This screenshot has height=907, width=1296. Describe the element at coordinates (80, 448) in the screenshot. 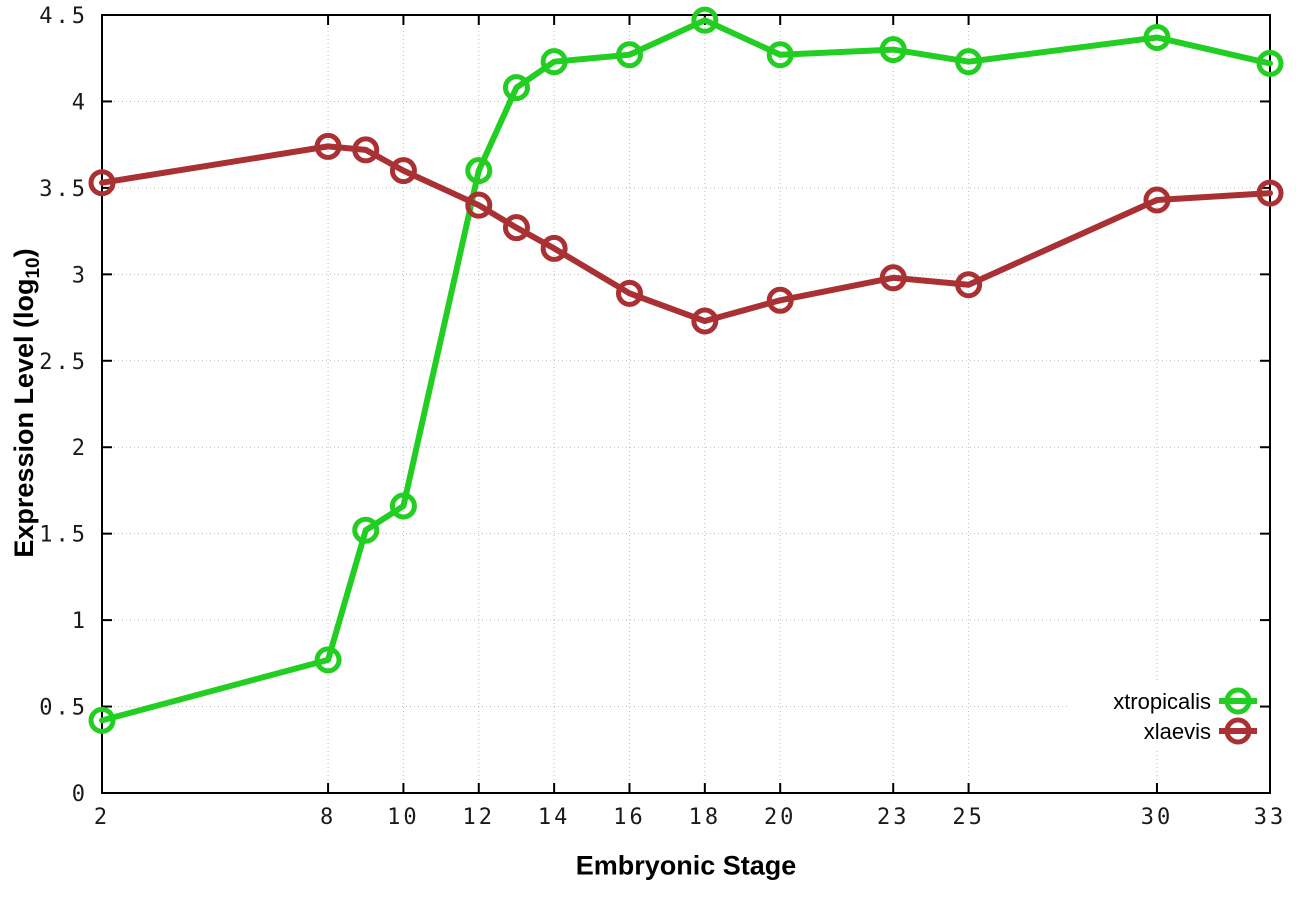

I see `y-tick-label: 2` at that location.